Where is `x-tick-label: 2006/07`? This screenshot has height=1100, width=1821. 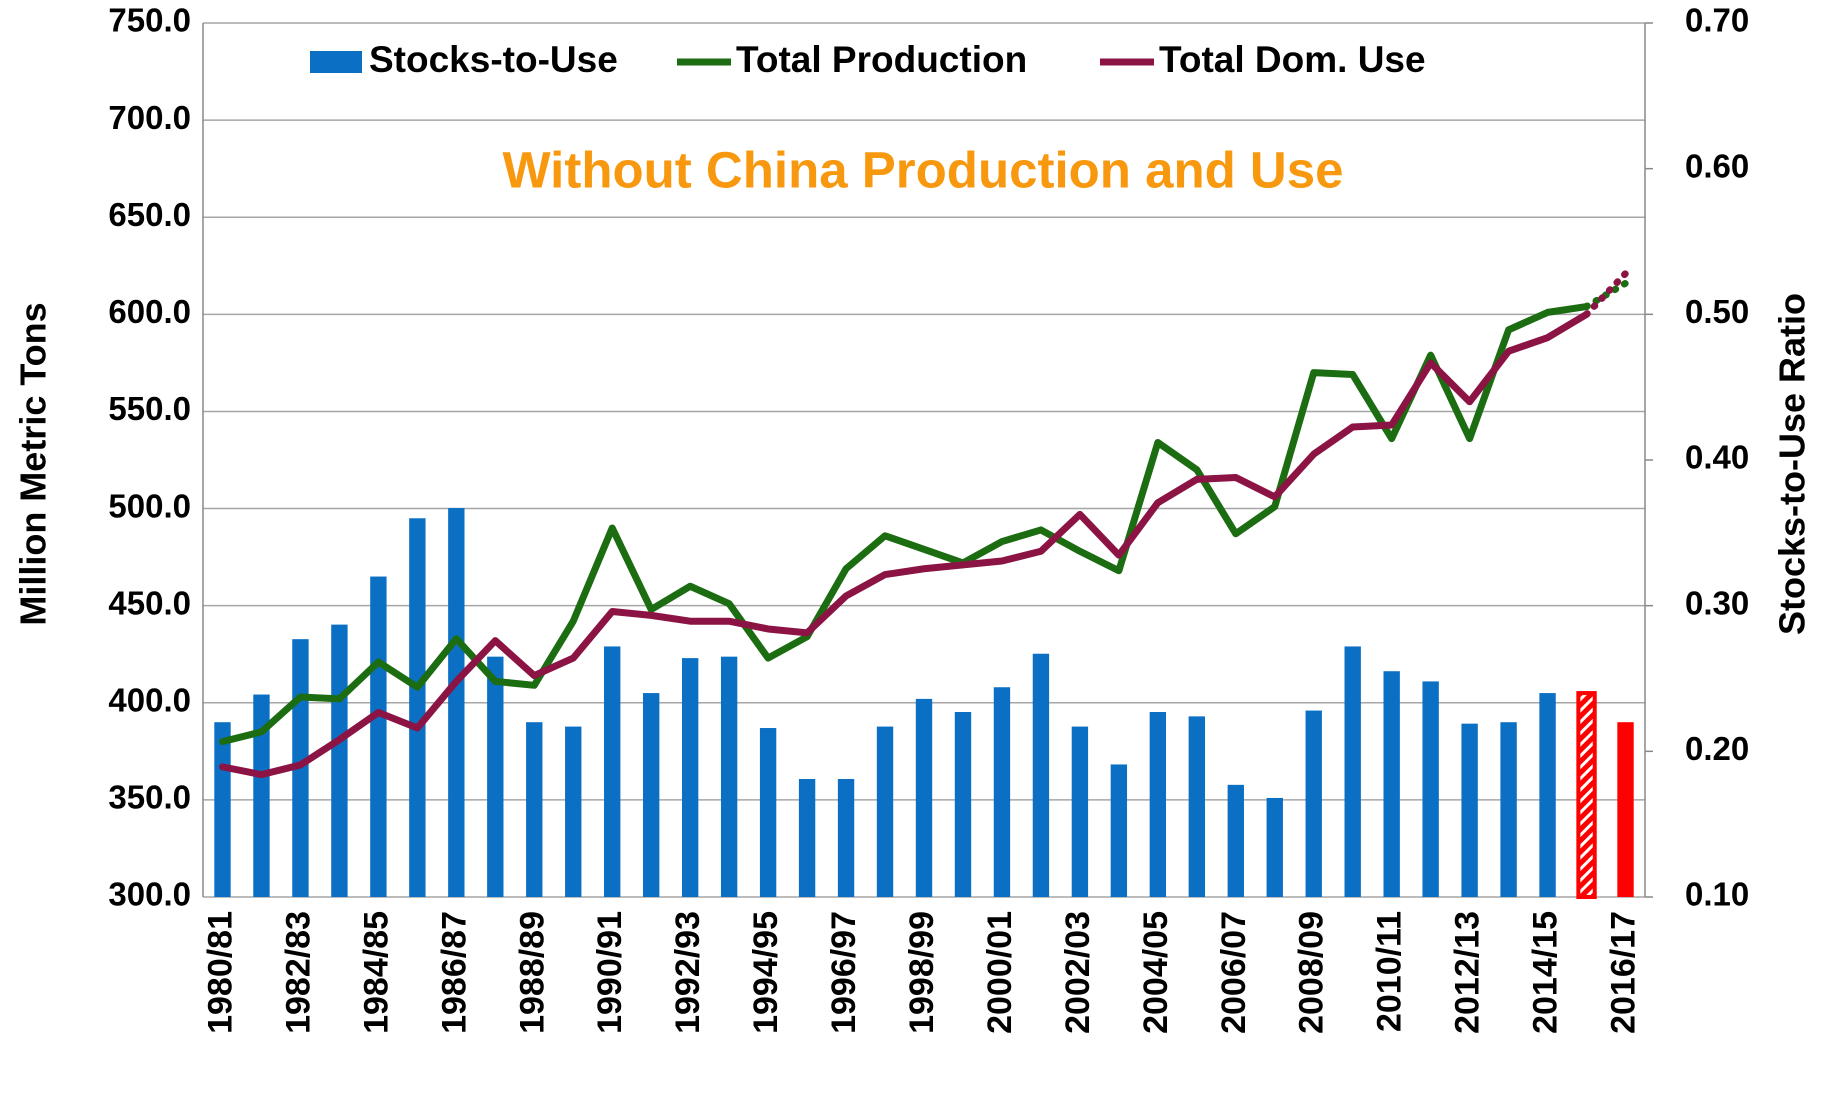 x-tick-label: 2006/07 is located at coordinates (1234, 972).